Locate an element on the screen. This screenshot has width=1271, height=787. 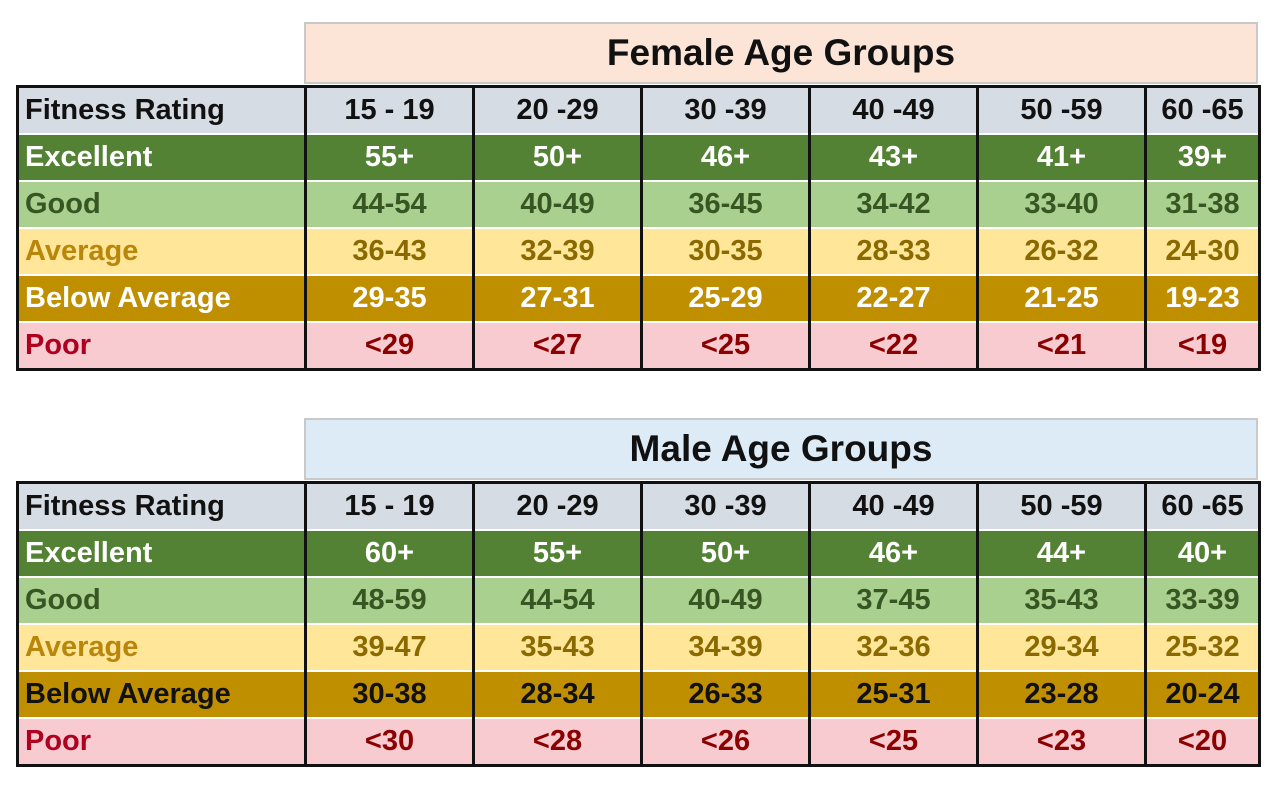
table-cell: 37-45 is located at coordinates (893, 600).